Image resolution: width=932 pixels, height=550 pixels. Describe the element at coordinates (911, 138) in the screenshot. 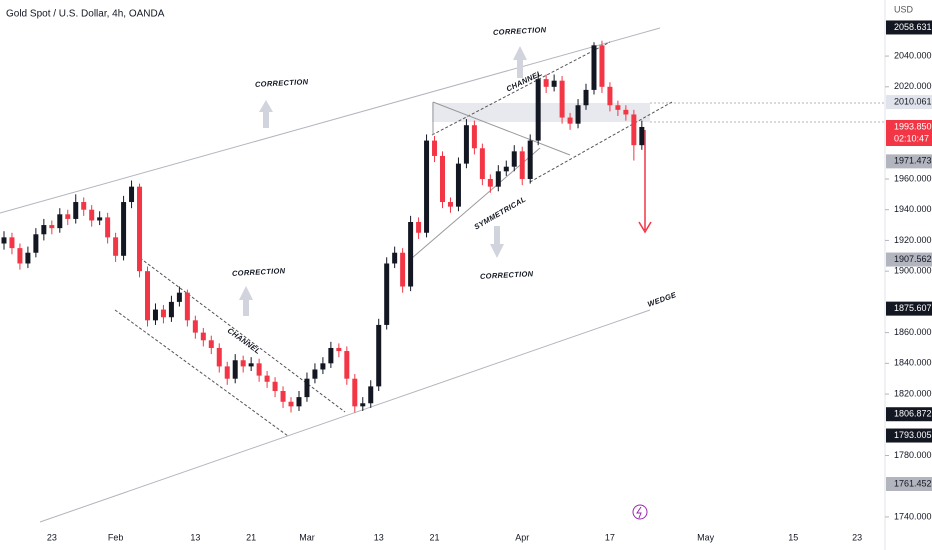

I see `countdown: 02:10:47` at that location.